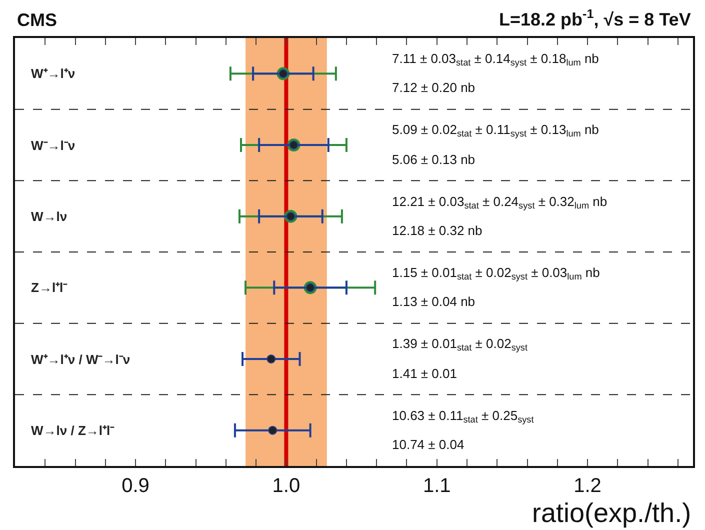 The width and height of the screenshot is (705, 530). I want to click on annotation: 12.18 ± 0.32 nb, so click(437, 230).